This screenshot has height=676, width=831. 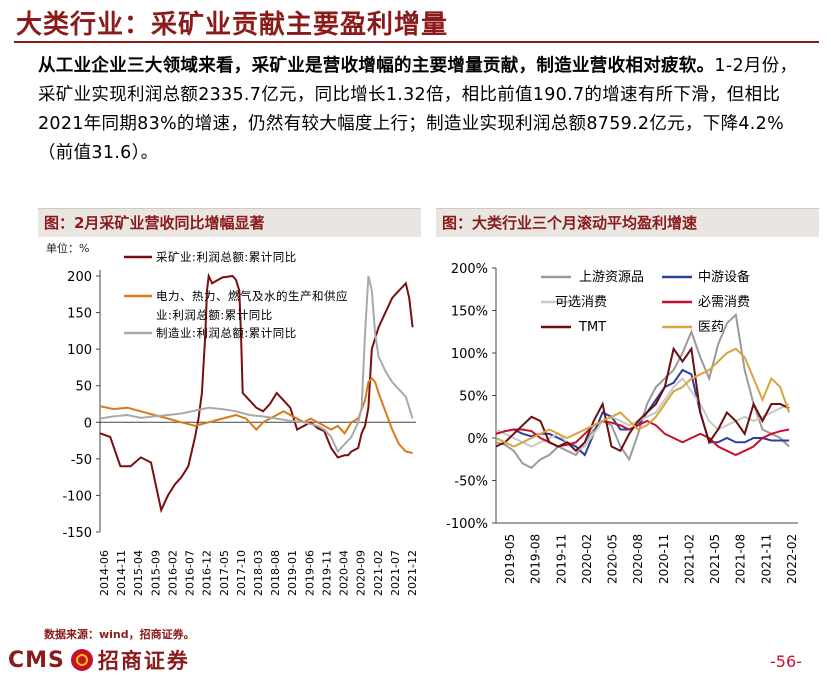 I want to click on x-tick-label: 2020-04, so click(x=344, y=573).